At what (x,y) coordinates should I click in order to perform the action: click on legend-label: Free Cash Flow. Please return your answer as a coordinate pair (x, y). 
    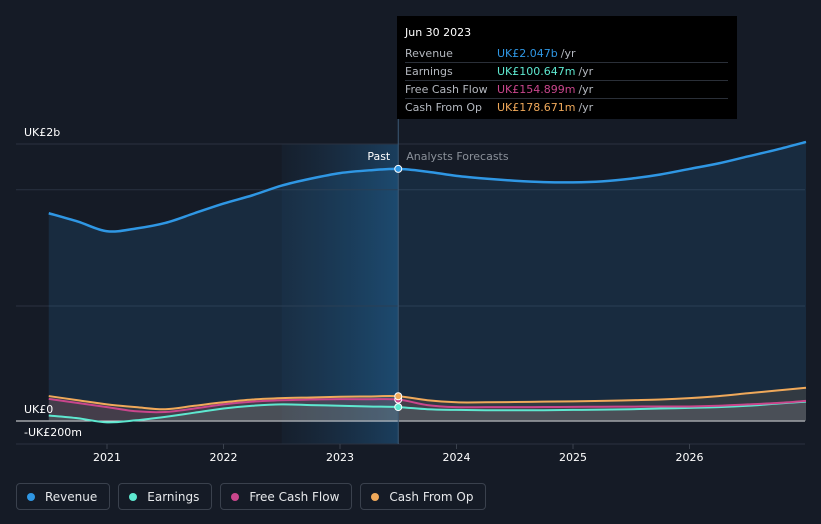
    Looking at the image, I should click on (294, 496).